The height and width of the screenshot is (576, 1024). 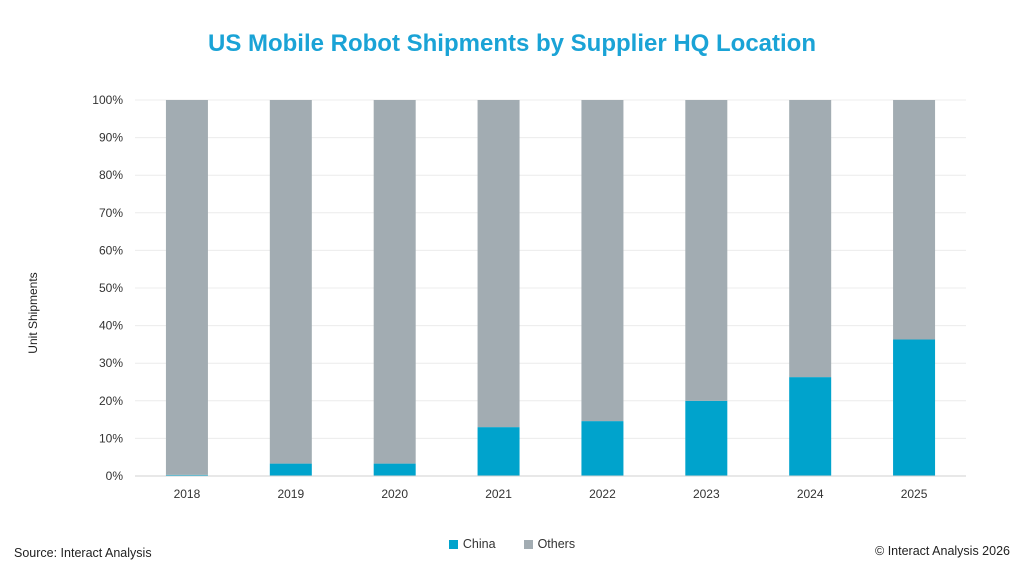 I want to click on bar-china-2022, so click(x=602, y=448).